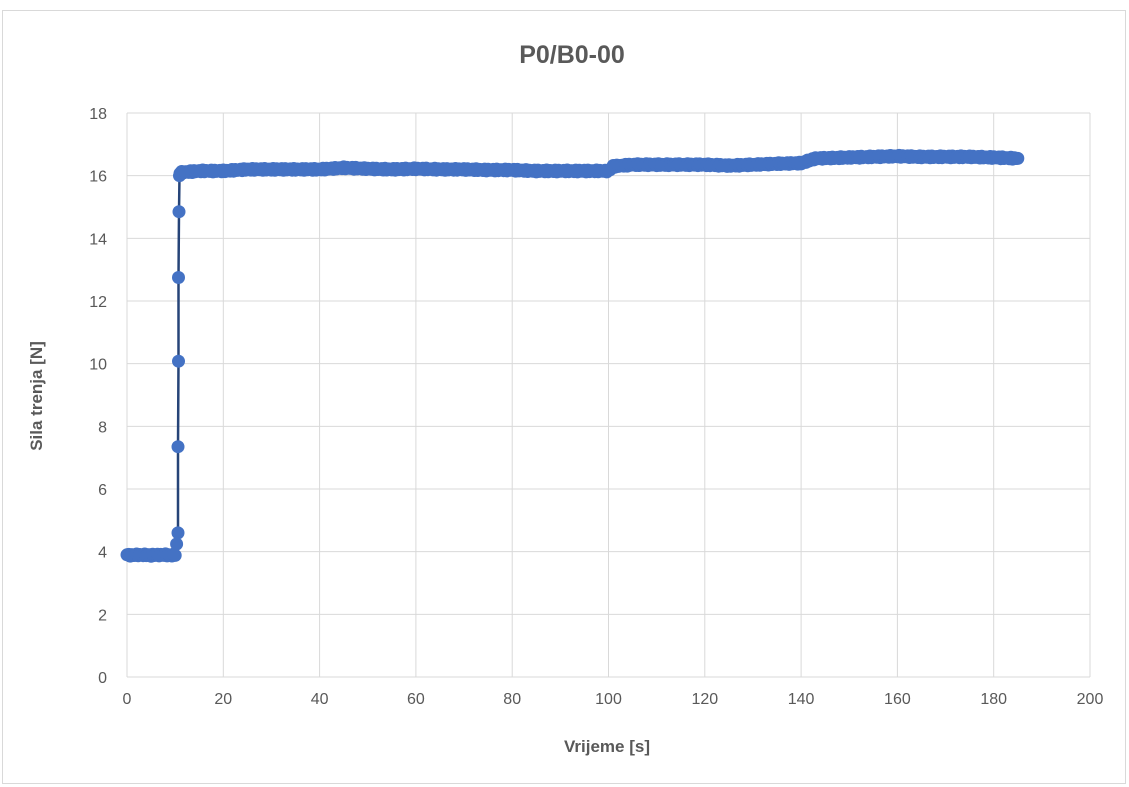 The image size is (1129, 787). I want to click on x-tick-labels: 0 20 40 60 80 100 120 140 160 180 200, so click(613, 699).